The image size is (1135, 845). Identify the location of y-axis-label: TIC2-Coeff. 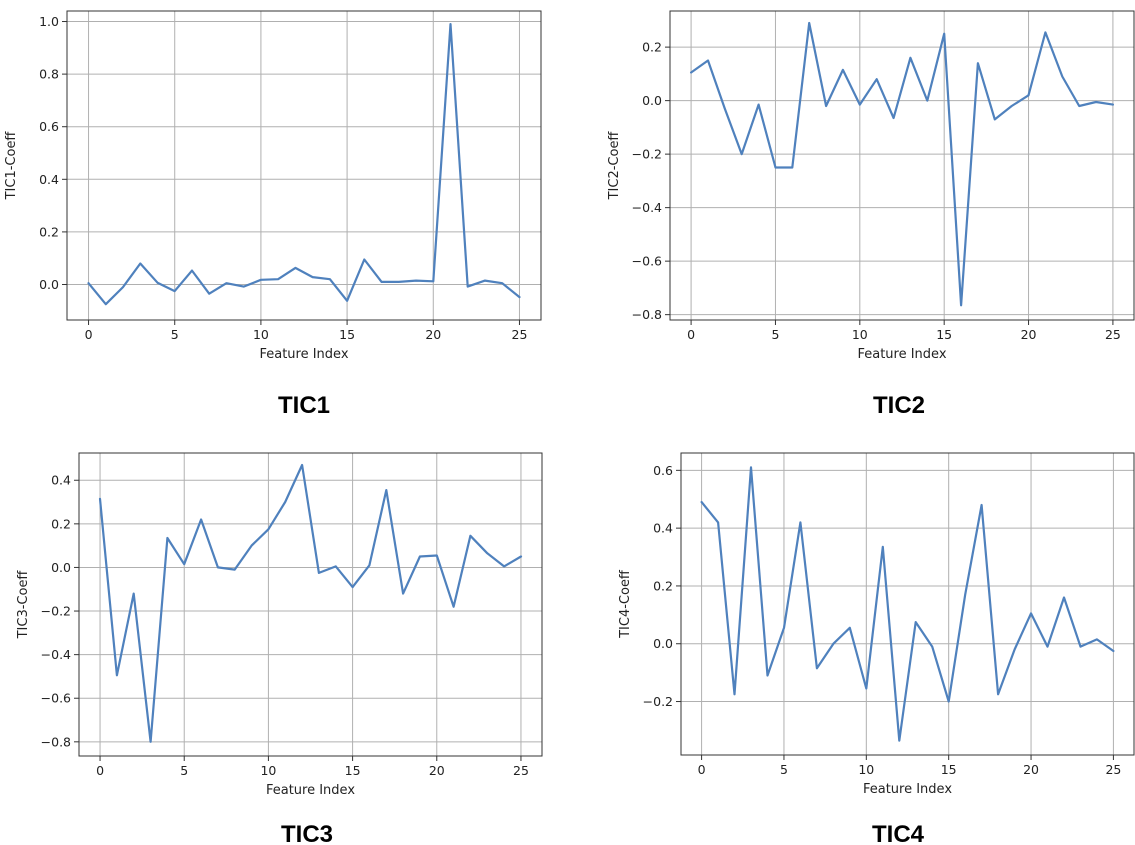
(614, 166).